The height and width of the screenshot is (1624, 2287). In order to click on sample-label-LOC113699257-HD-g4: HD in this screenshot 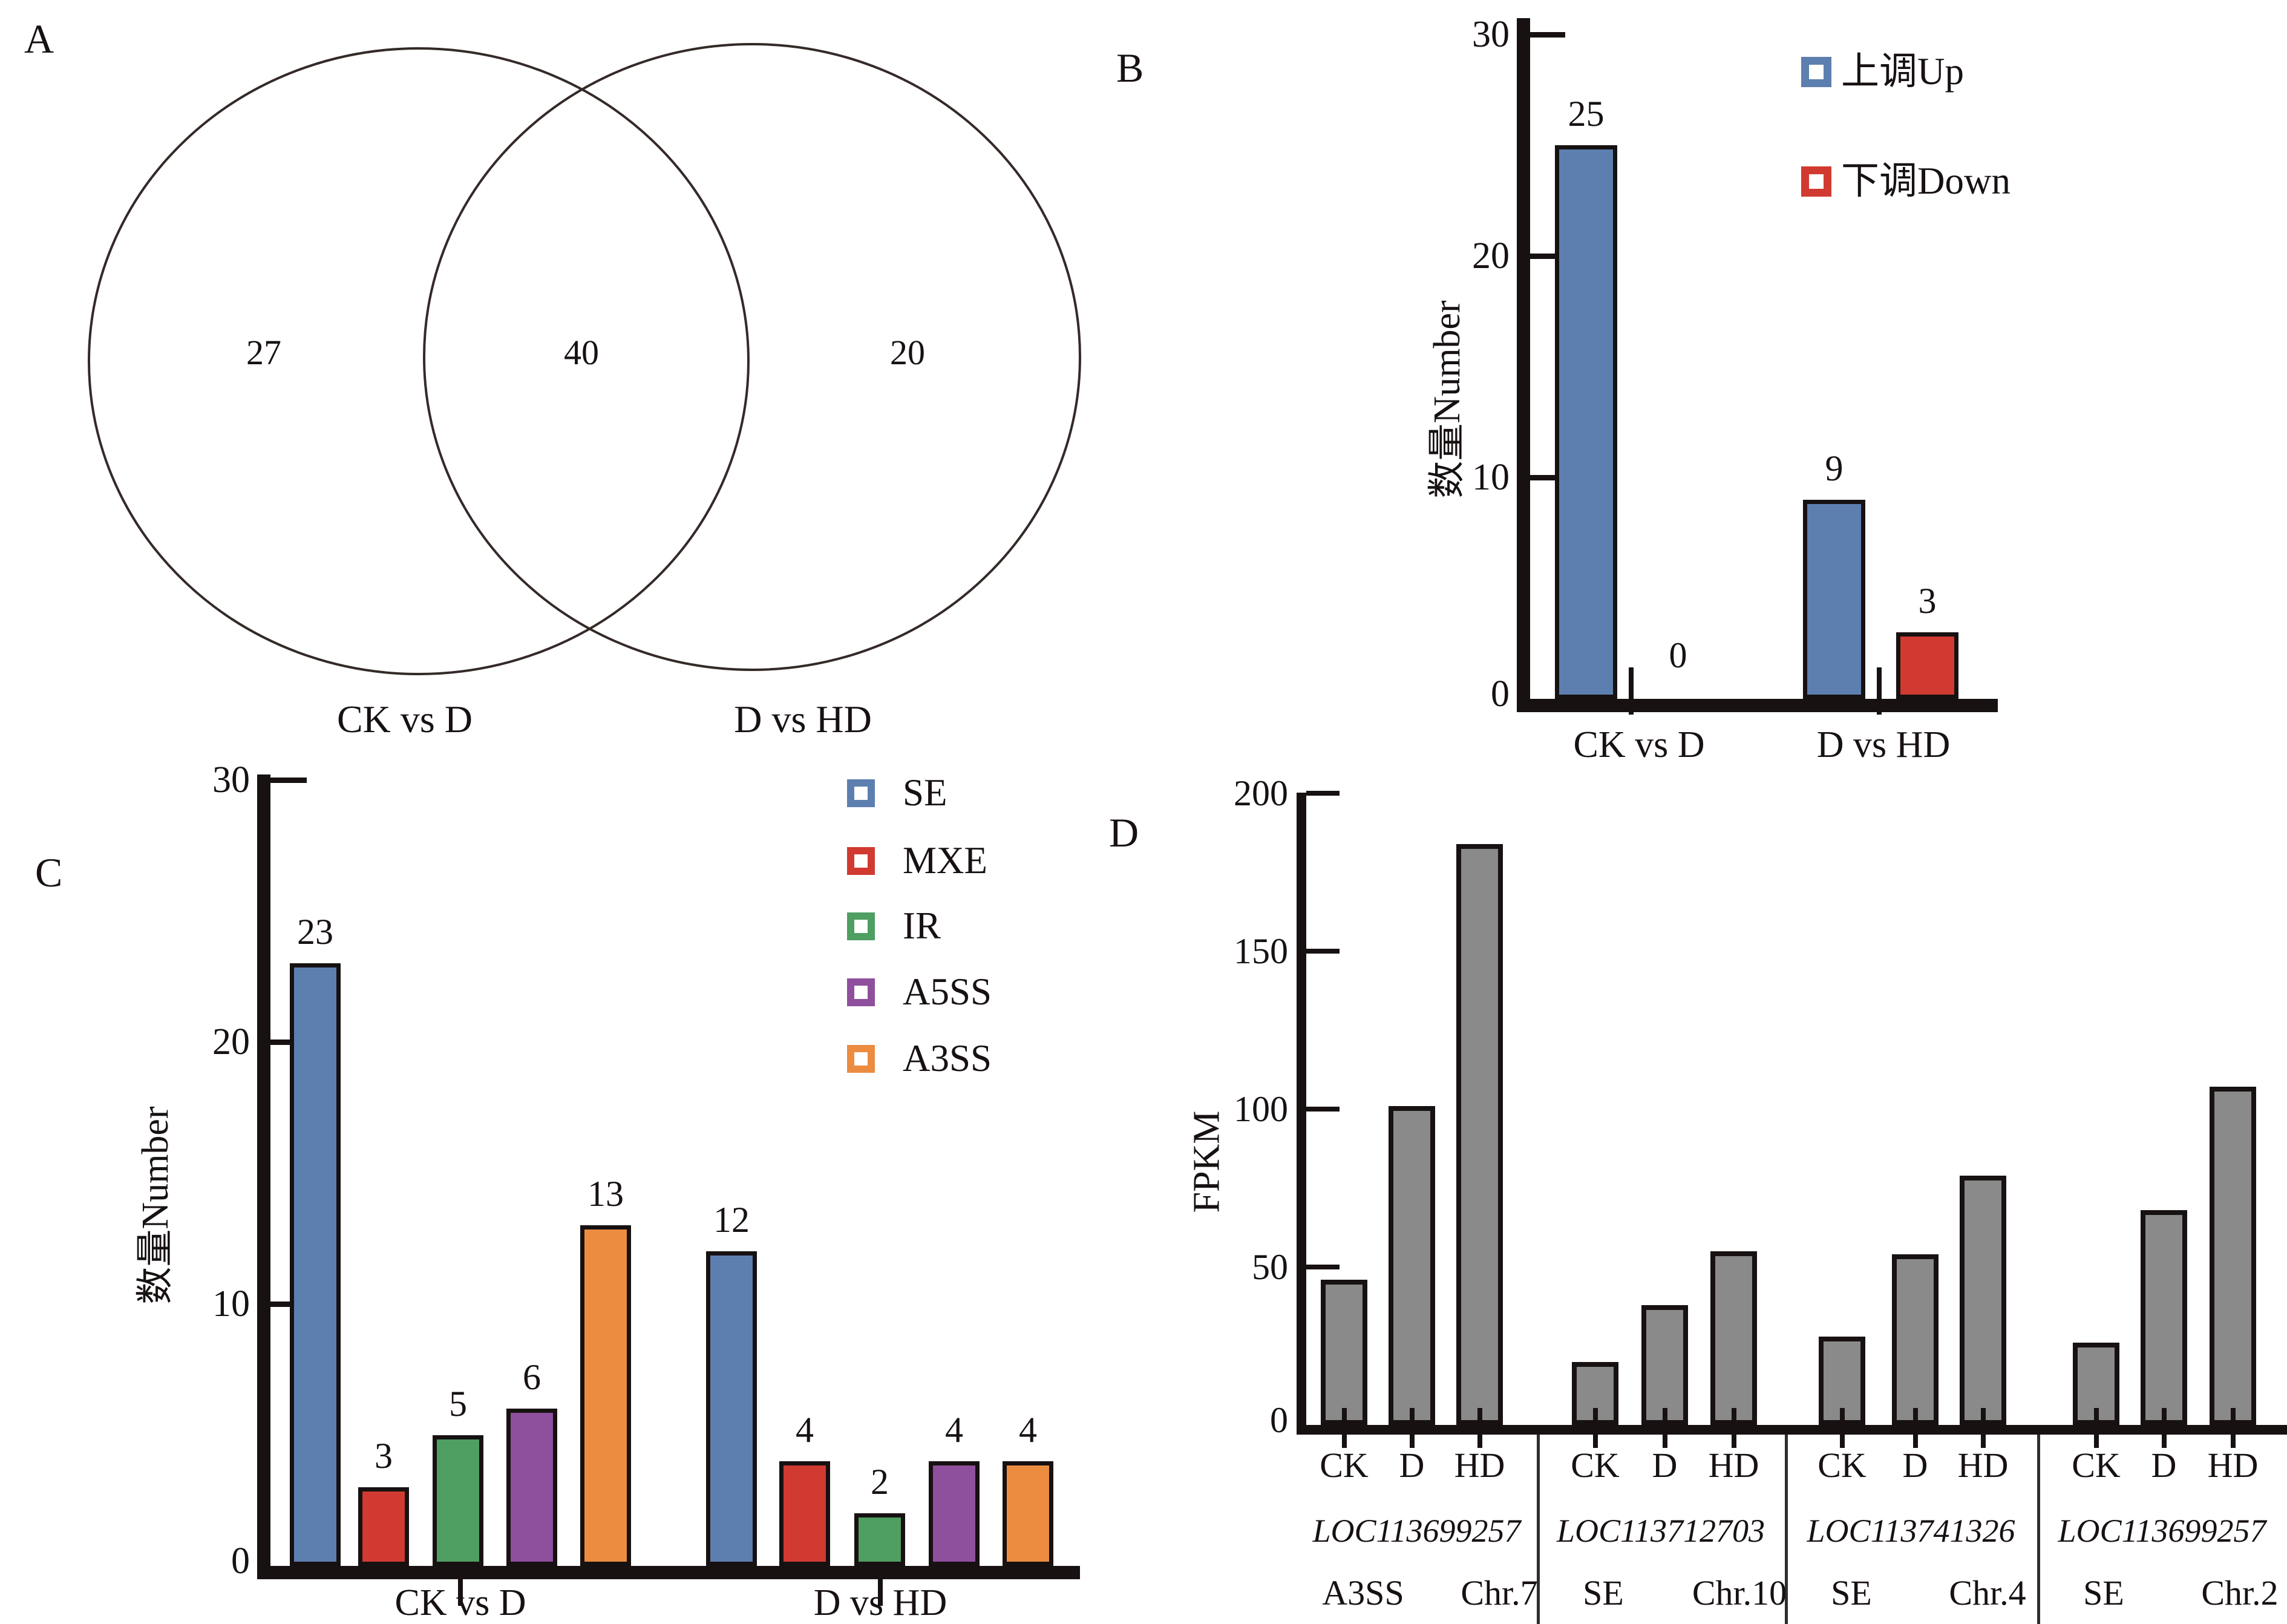, I will do `click(2233, 1465)`.